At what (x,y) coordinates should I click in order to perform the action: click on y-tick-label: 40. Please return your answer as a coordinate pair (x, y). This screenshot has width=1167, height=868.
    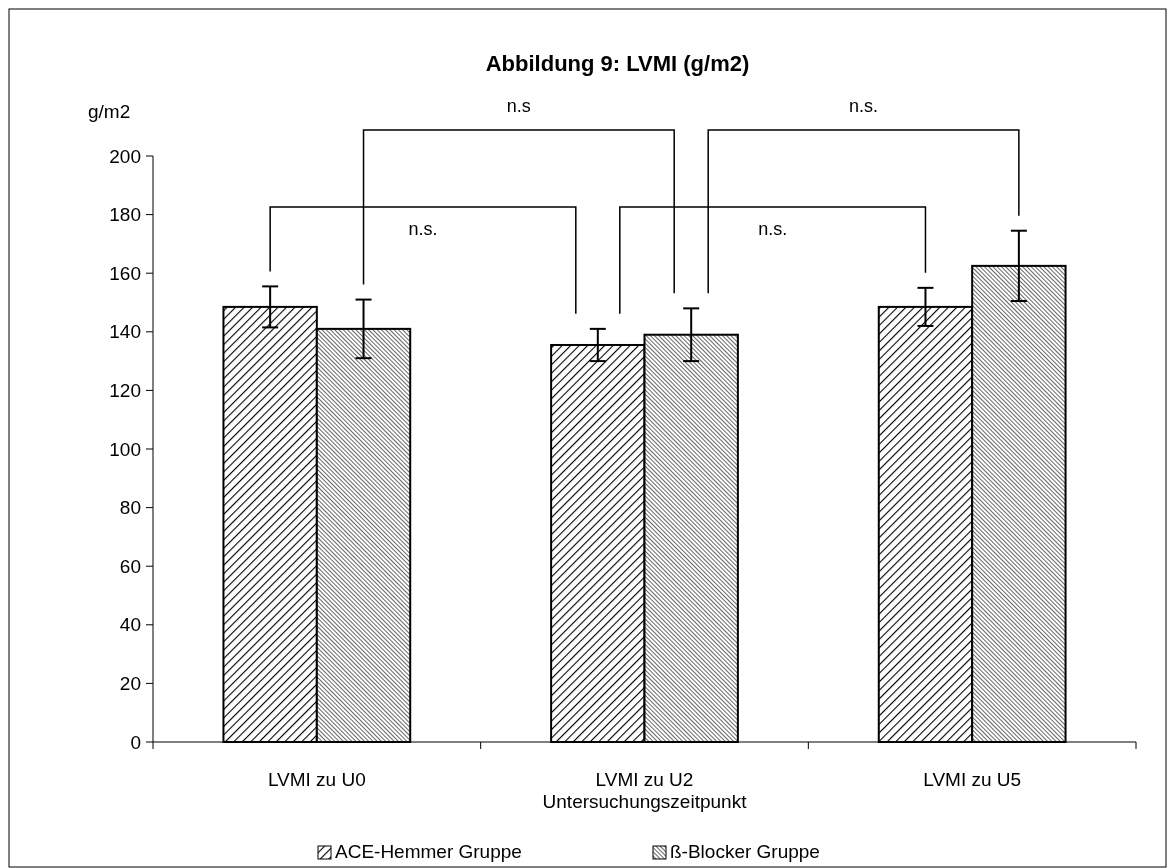
    Looking at the image, I should click on (130, 625).